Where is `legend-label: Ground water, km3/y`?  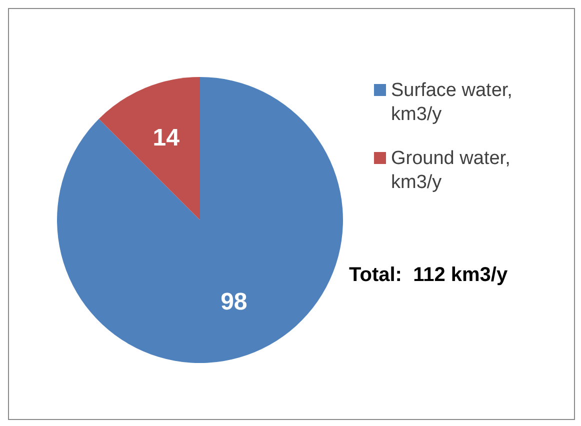 legend-label: Ground water, km3/y is located at coordinates (451, 171).